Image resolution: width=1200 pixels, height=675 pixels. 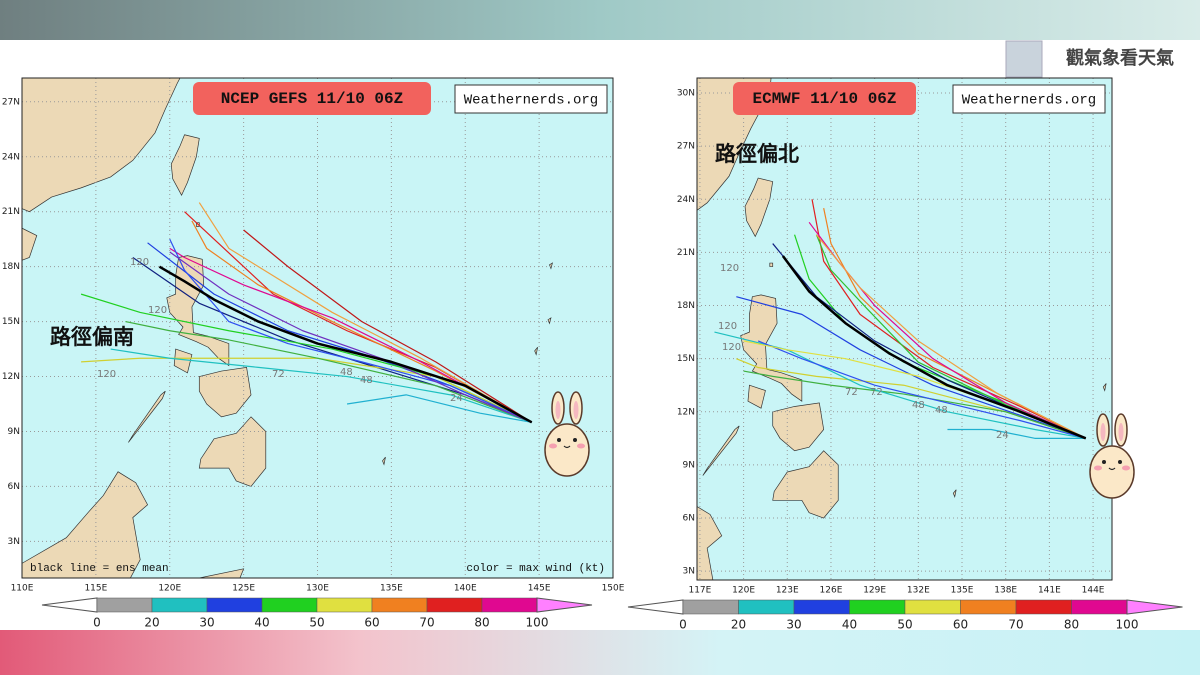 I want to click on annotation: 路徑偏南, so click(x=92, y=337).